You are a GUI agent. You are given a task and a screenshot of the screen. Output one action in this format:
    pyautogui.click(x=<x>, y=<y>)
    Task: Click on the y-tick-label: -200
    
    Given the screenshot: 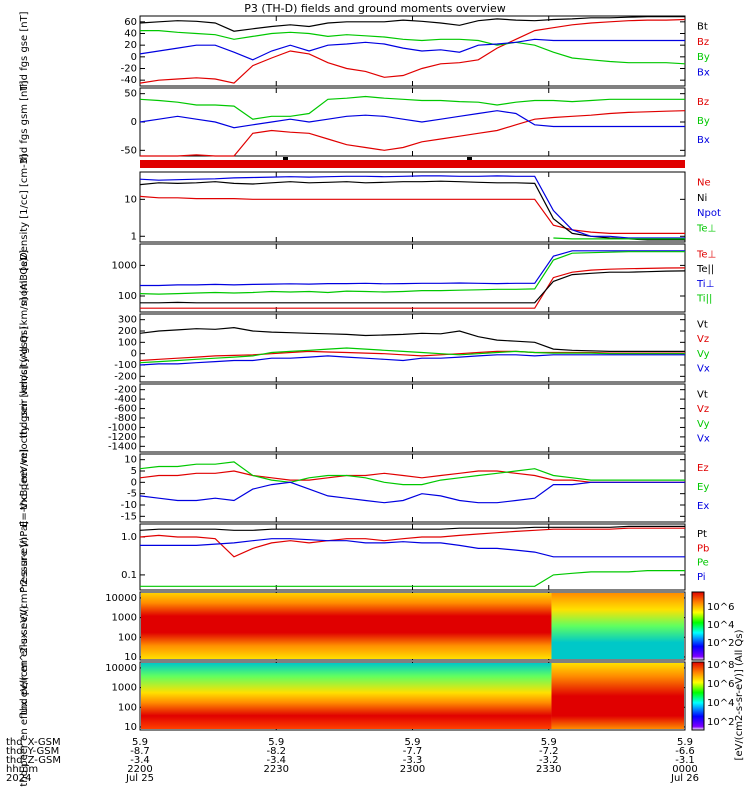 What is the action you would take?
    pyautogui.click(x=125, y=390)
    